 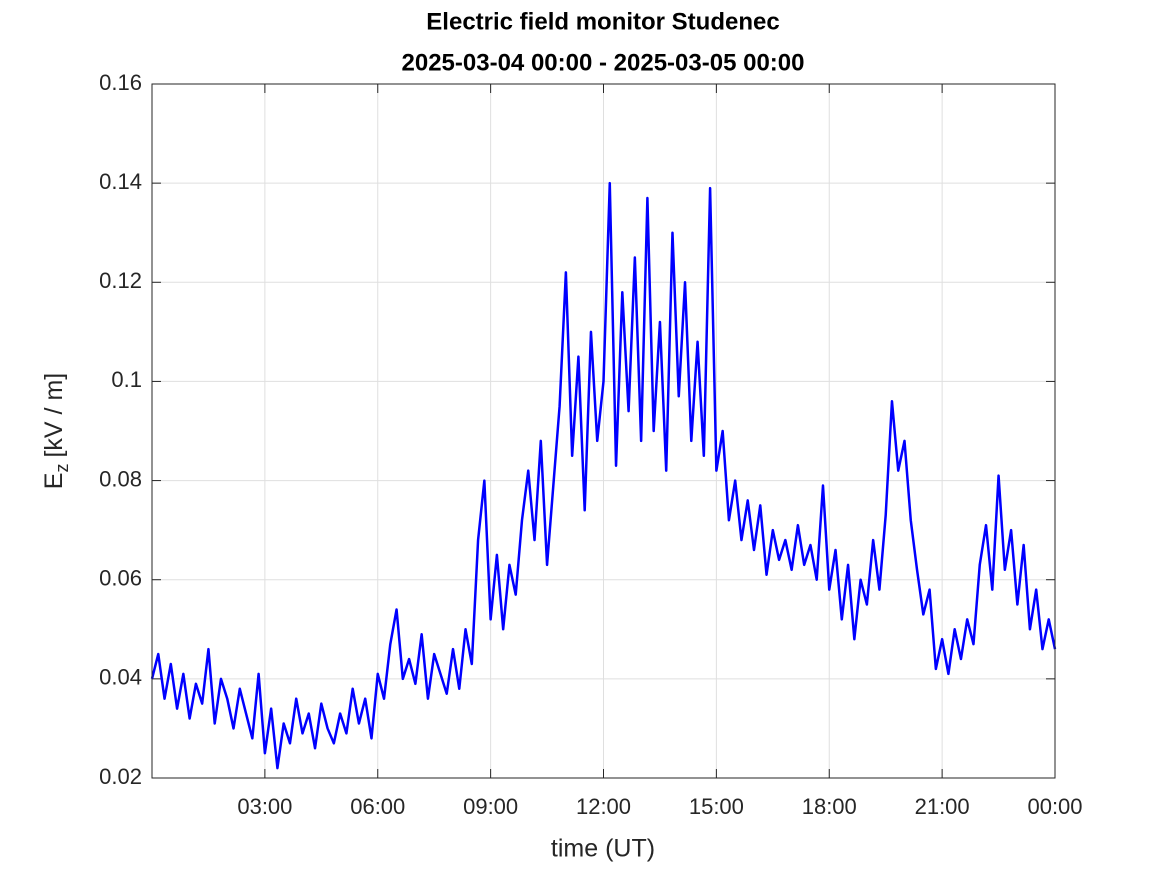 I want to click on y-tick-label: 0.04, so click(x=120, y=677).